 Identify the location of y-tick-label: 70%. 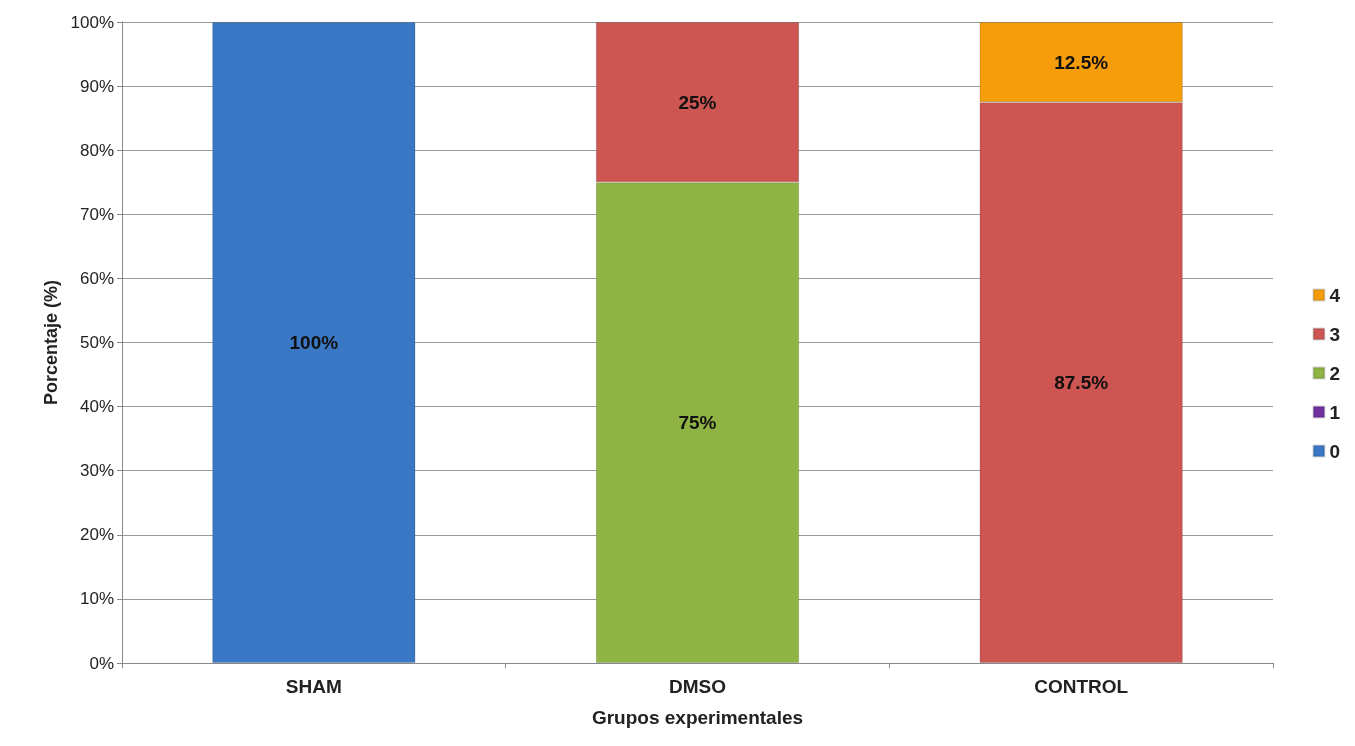
(96, 214).